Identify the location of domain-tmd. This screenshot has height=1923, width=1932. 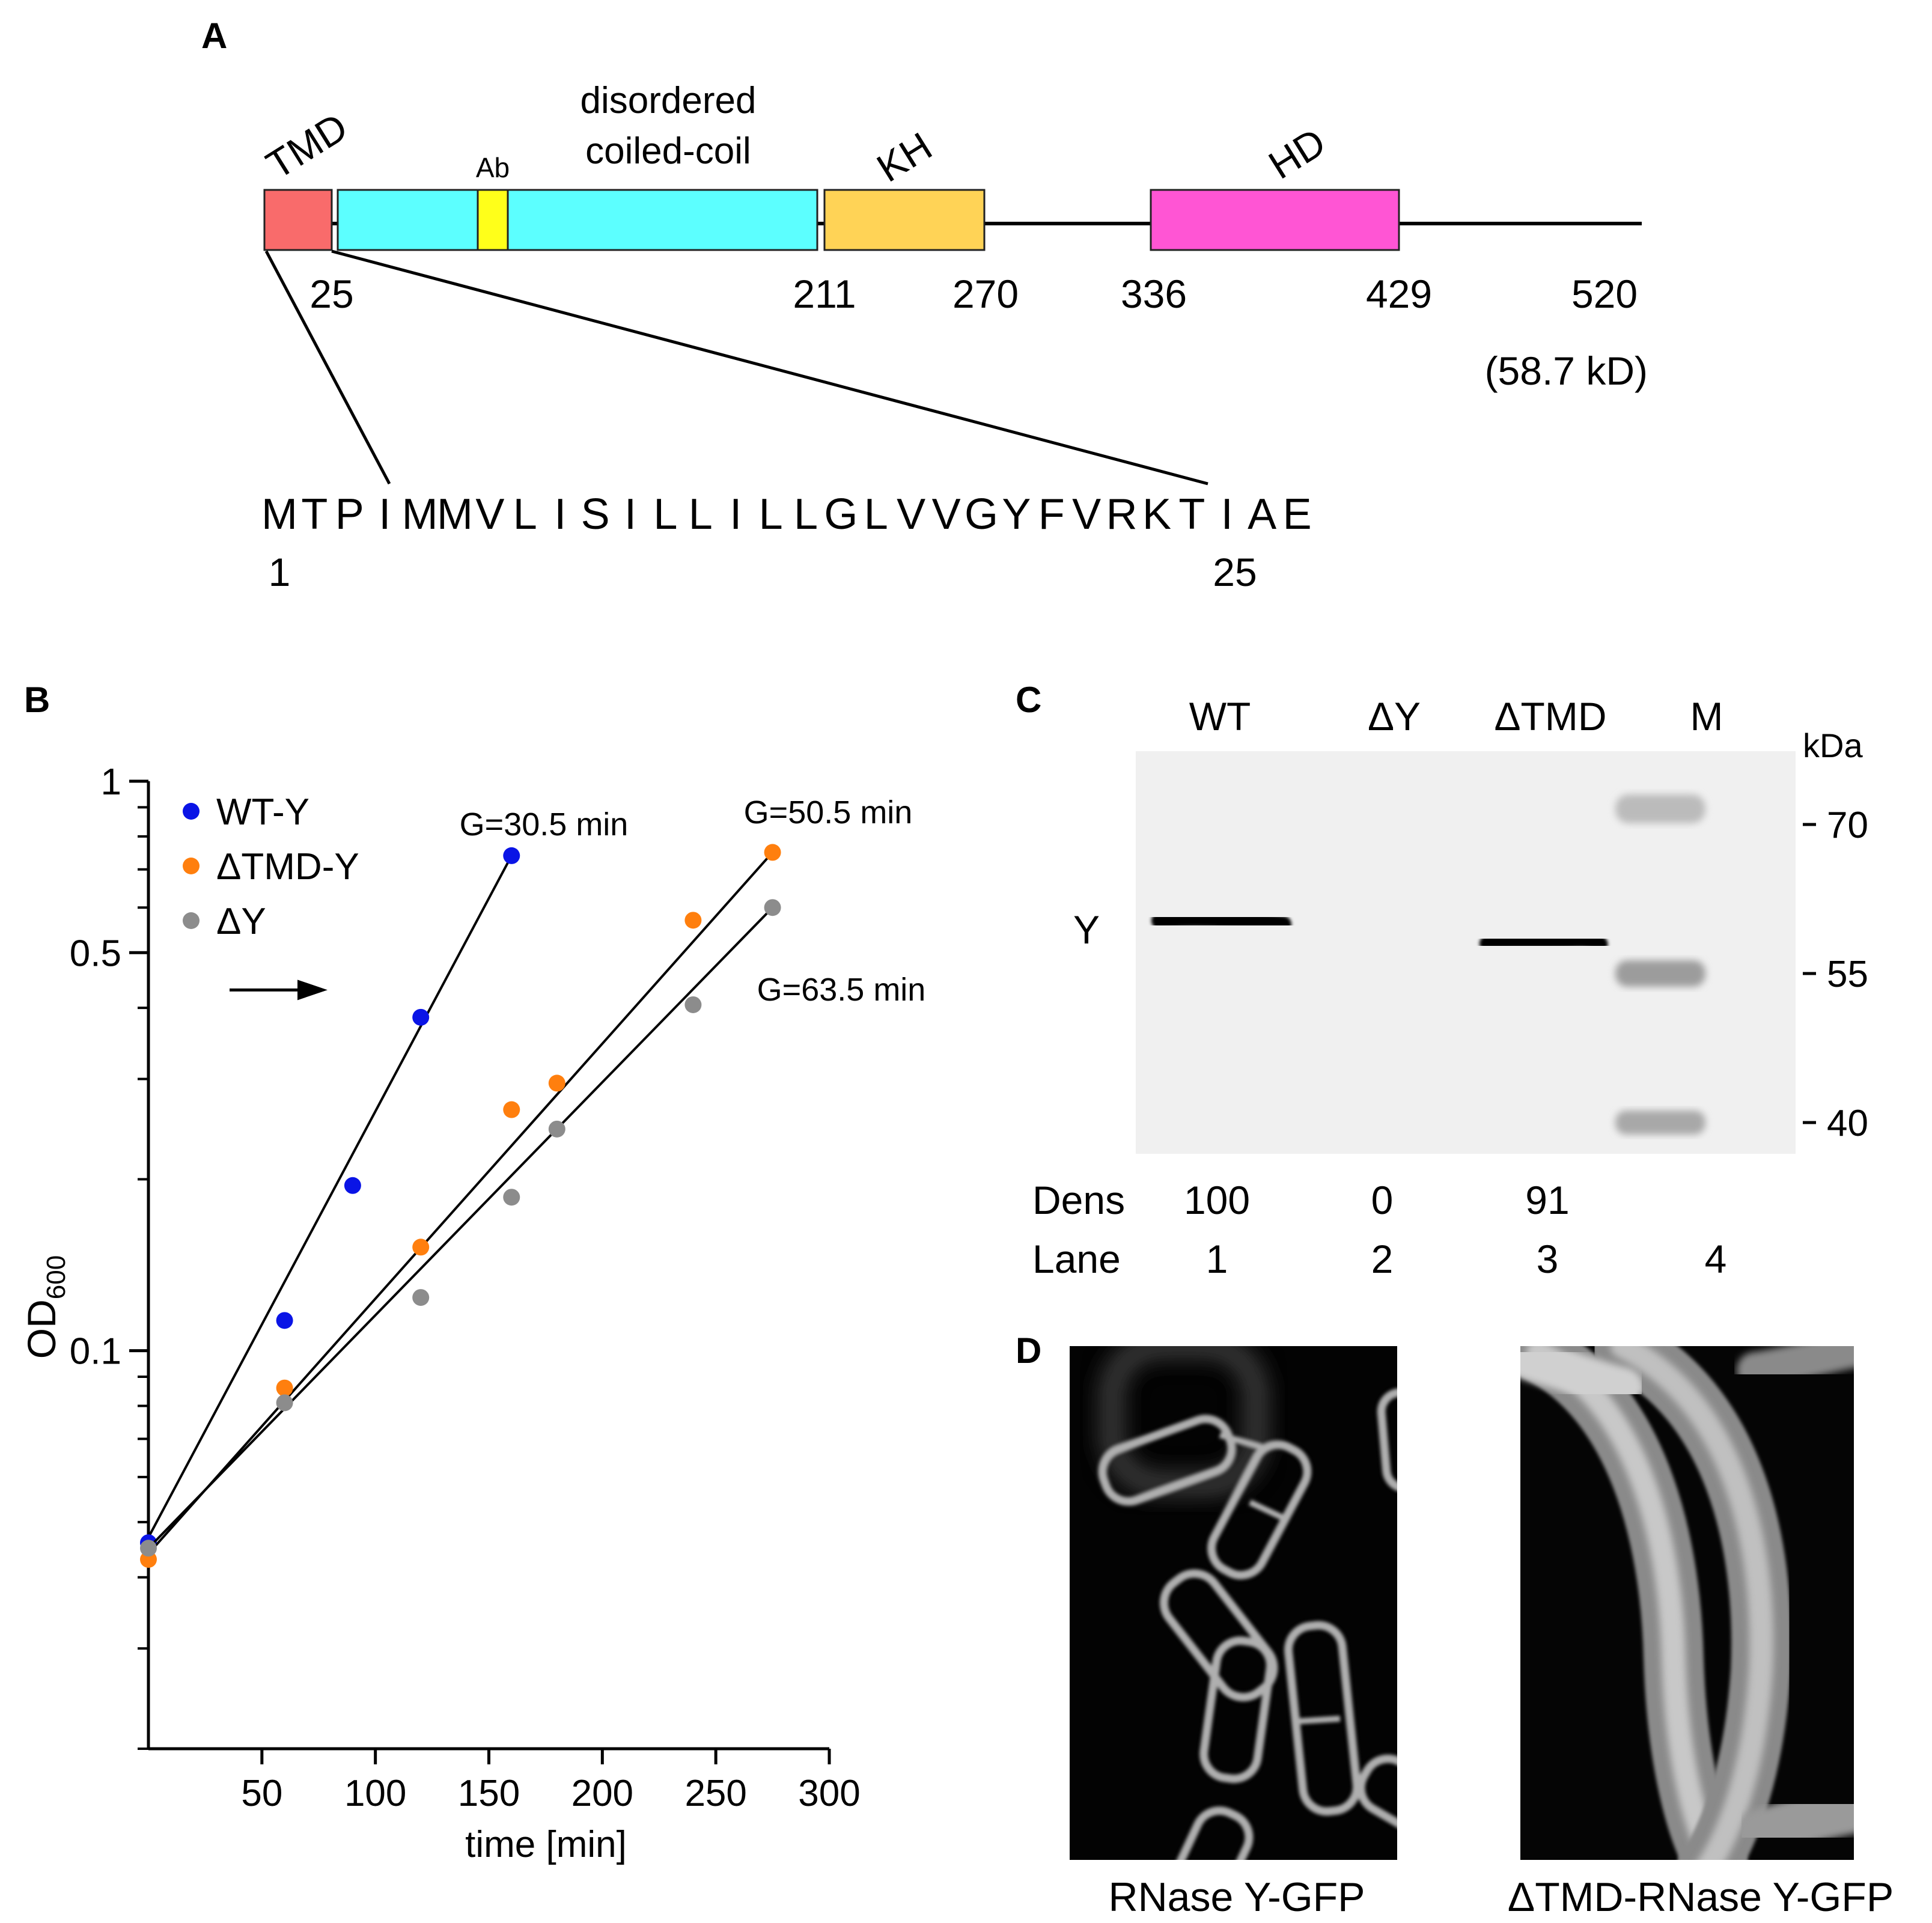
(298, 220).